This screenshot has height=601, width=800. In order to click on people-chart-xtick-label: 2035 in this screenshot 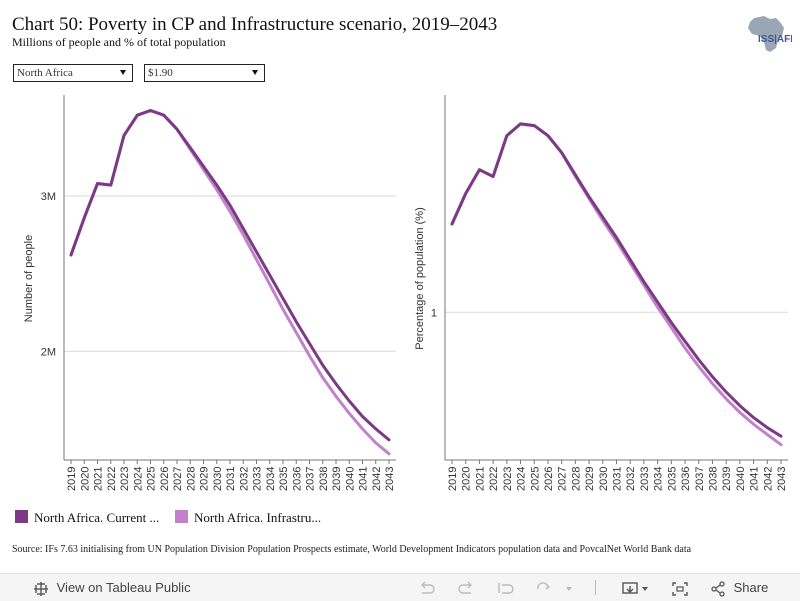, I will do `click(284, 479)`.